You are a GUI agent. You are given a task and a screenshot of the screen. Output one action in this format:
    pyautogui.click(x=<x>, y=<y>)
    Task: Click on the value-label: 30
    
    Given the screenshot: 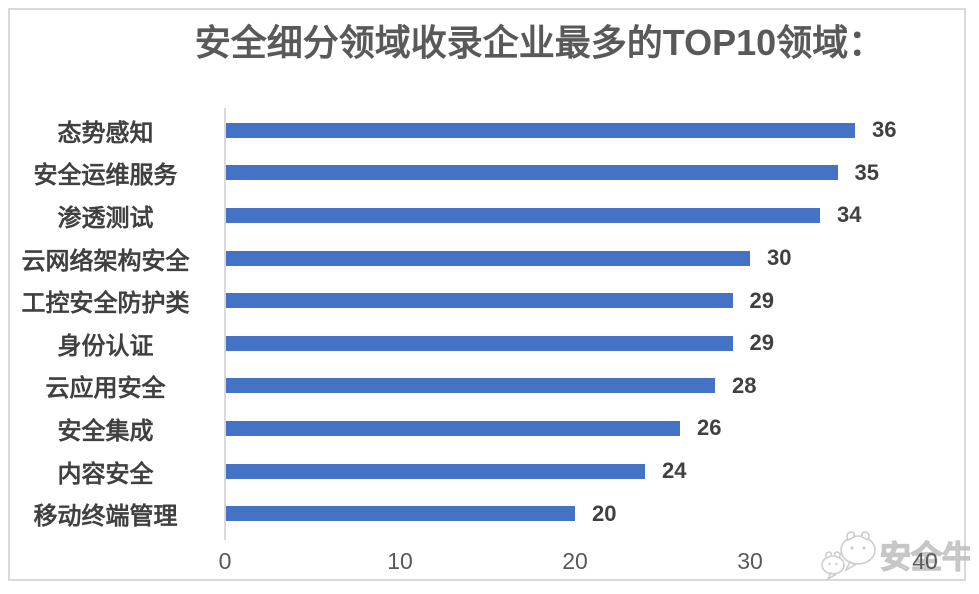 What is the action you would take?
    pyautogui.click(x=779, y=258)
    